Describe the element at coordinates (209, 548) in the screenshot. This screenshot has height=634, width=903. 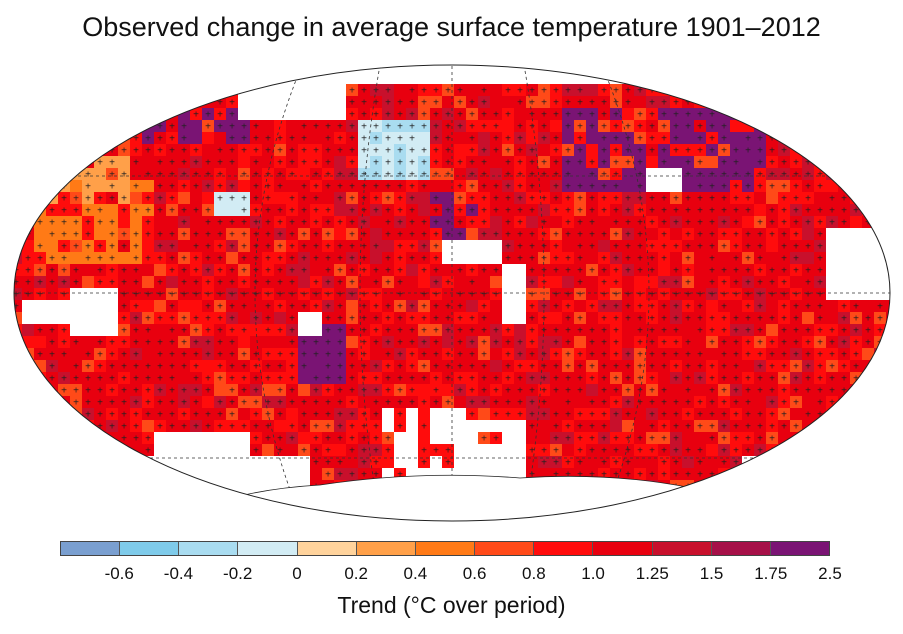
I see `colorbar-swatch` at that location.